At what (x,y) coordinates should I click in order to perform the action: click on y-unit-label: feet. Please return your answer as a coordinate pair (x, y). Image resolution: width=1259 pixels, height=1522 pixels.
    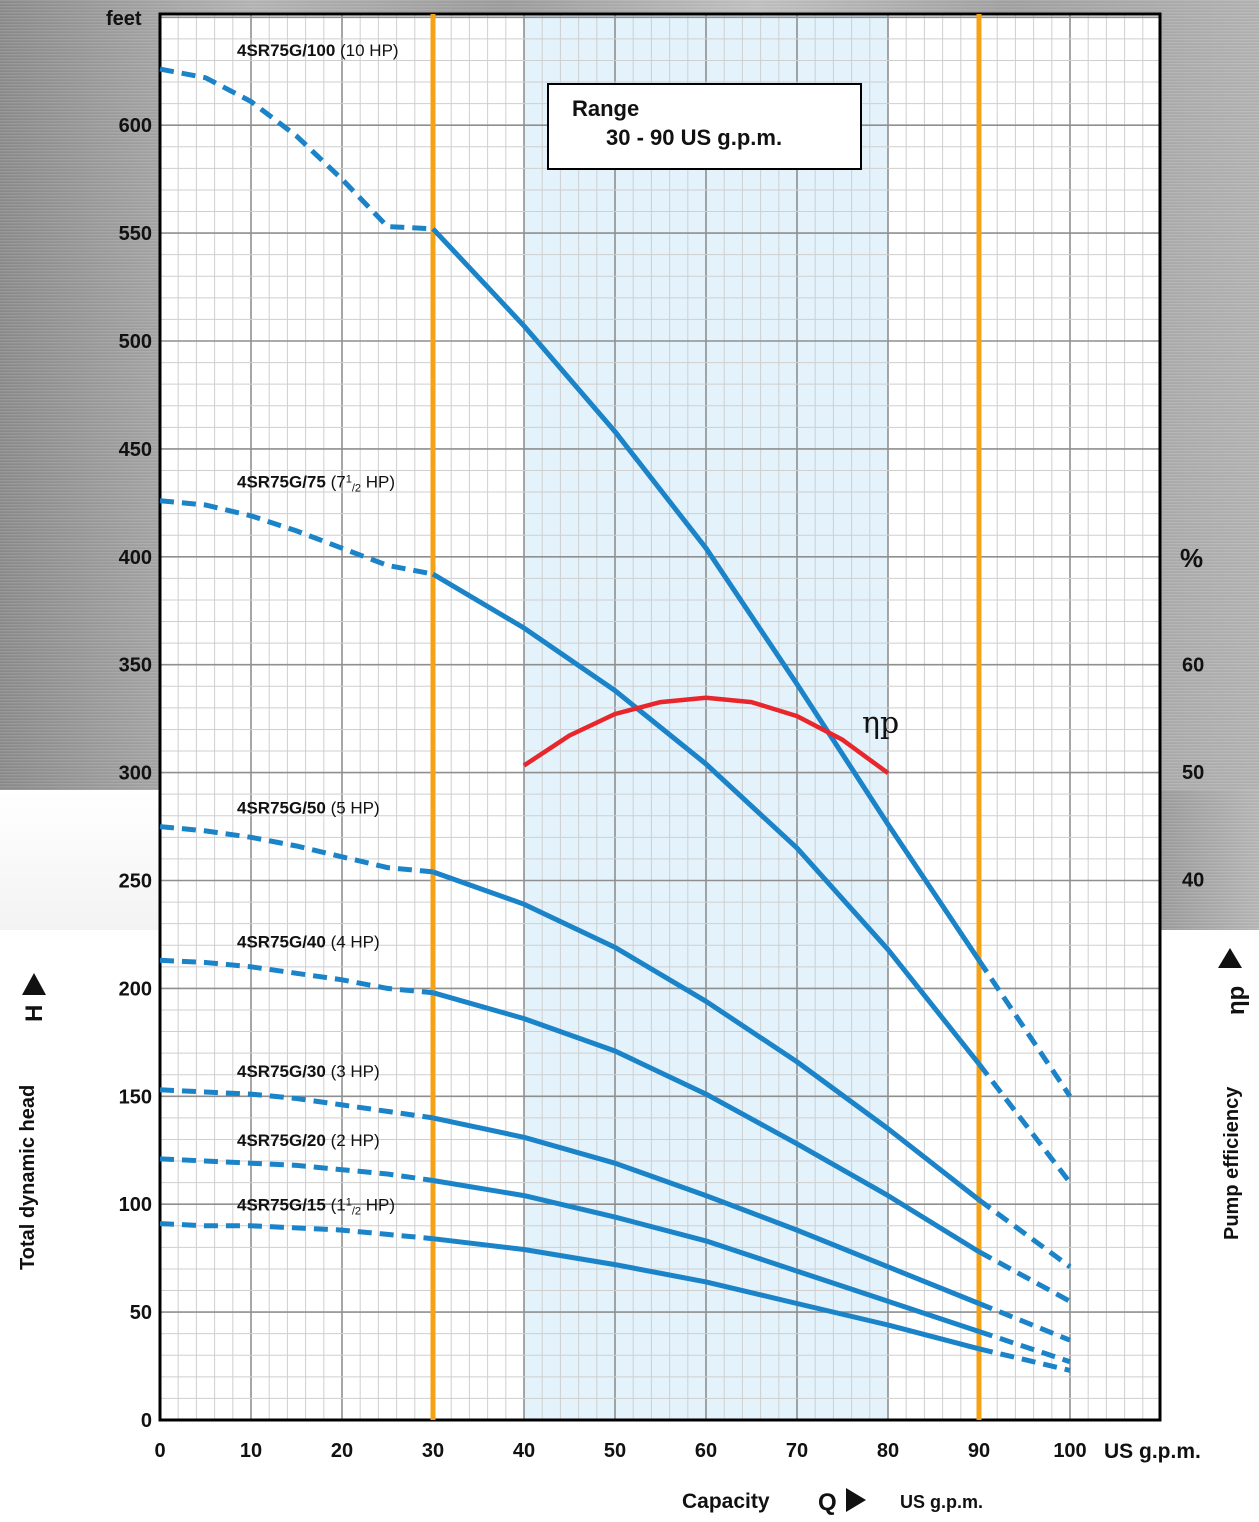
    Looking at the image, I should click on (124, 19).